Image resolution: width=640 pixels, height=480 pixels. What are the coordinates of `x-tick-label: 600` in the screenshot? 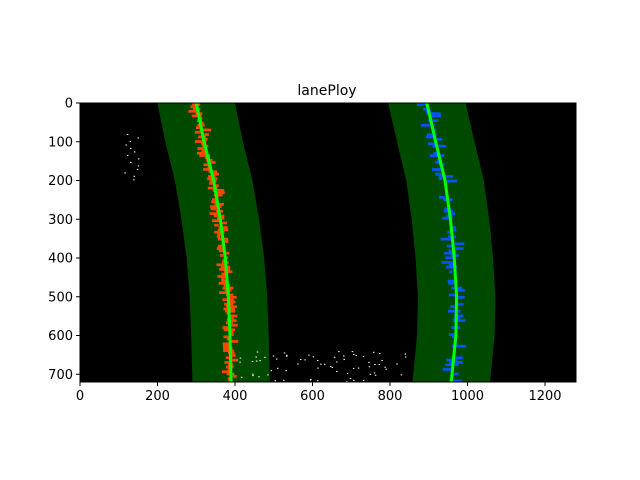 It's located at (312, 396).